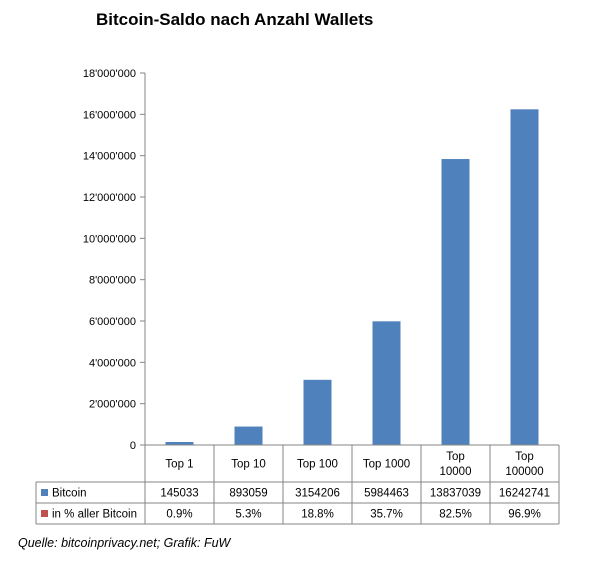 The image size is (591, 580). Describe the element at coordinates (109, 239) in the screenshot. I see `y-tick-label: 10'000'000` at that location.